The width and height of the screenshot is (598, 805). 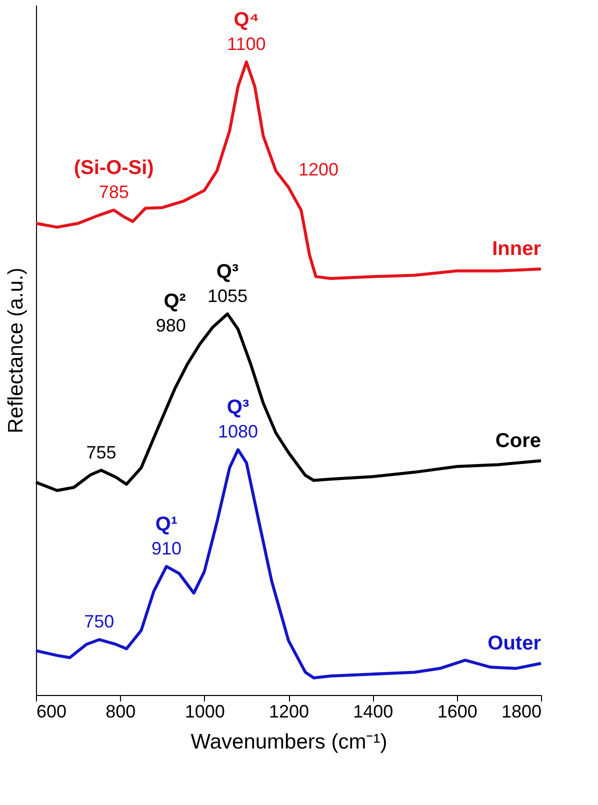 What do you see at coordinates (113, 192) in the screenshot?
I see `annotation: 785` at bounding box center [113, 192].